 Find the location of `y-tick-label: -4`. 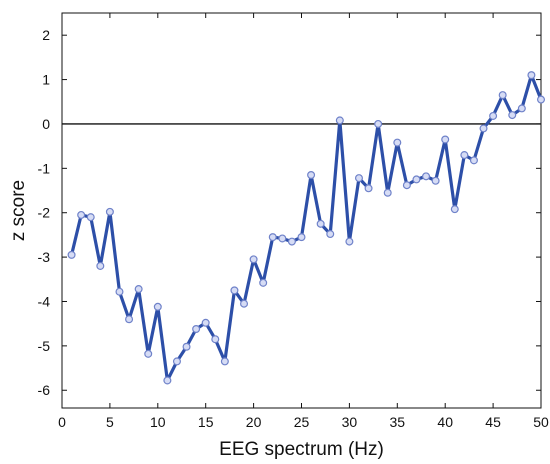

y-tick-label: -4 is located at coordinates (44, 301).